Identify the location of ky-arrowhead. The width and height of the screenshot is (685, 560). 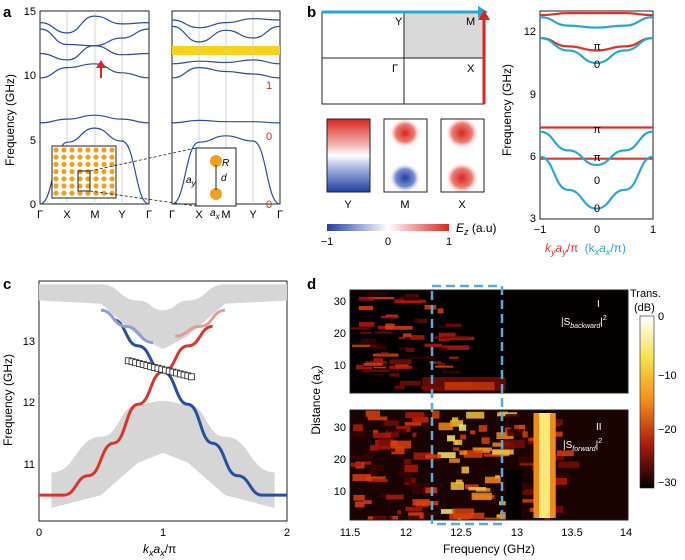
(484, 15).